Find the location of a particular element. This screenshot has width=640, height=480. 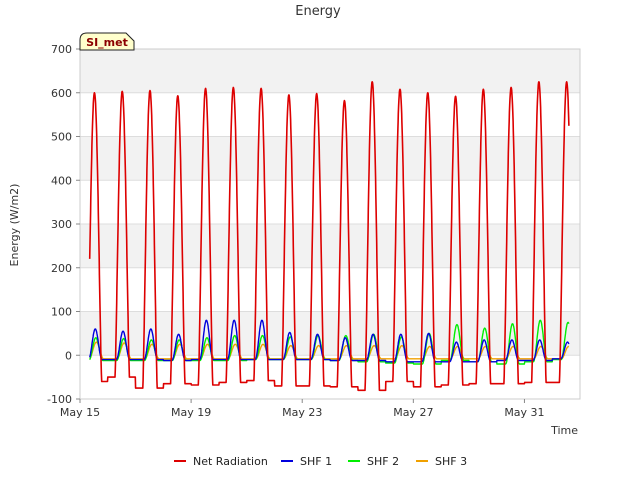

y-axis-title: Energy (W/m2) is located at coordinates (14, 225).